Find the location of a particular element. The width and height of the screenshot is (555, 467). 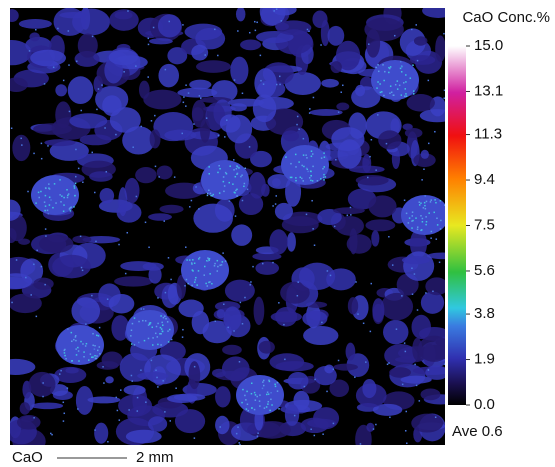

average: Ave 0.6 is located at coordinates (477, 431).